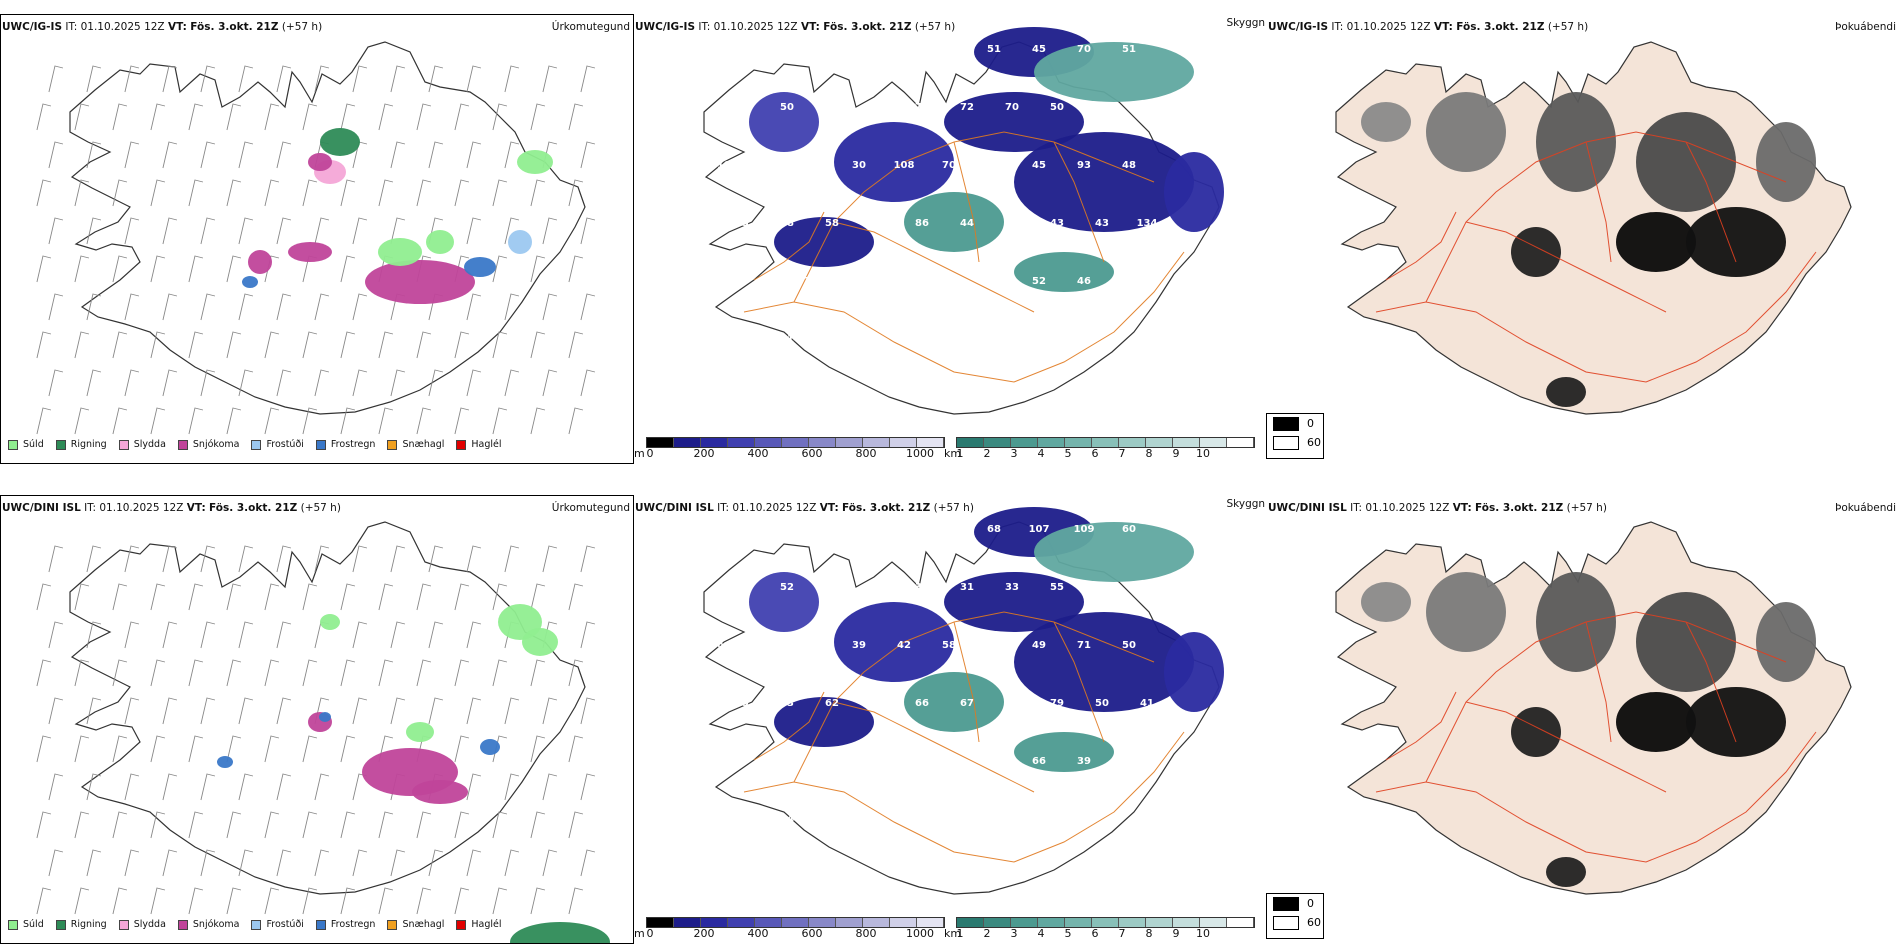  What do you see at coordinates (960, 933) in the screenshot?
I see `colorbar-tick: 1` at bounding box center [960, 933].